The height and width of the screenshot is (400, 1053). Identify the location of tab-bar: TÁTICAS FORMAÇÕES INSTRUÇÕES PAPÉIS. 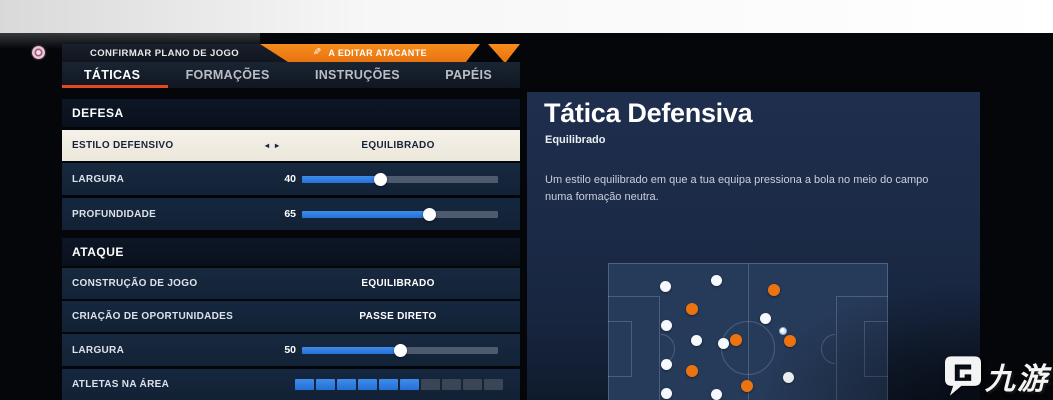
(291, 75).